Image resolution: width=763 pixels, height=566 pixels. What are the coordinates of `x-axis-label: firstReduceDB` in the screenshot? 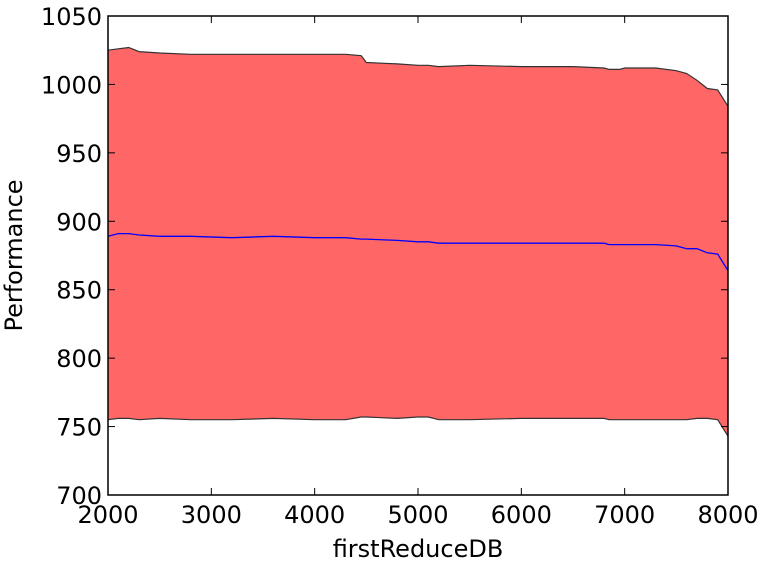 It's located at (418, 549).